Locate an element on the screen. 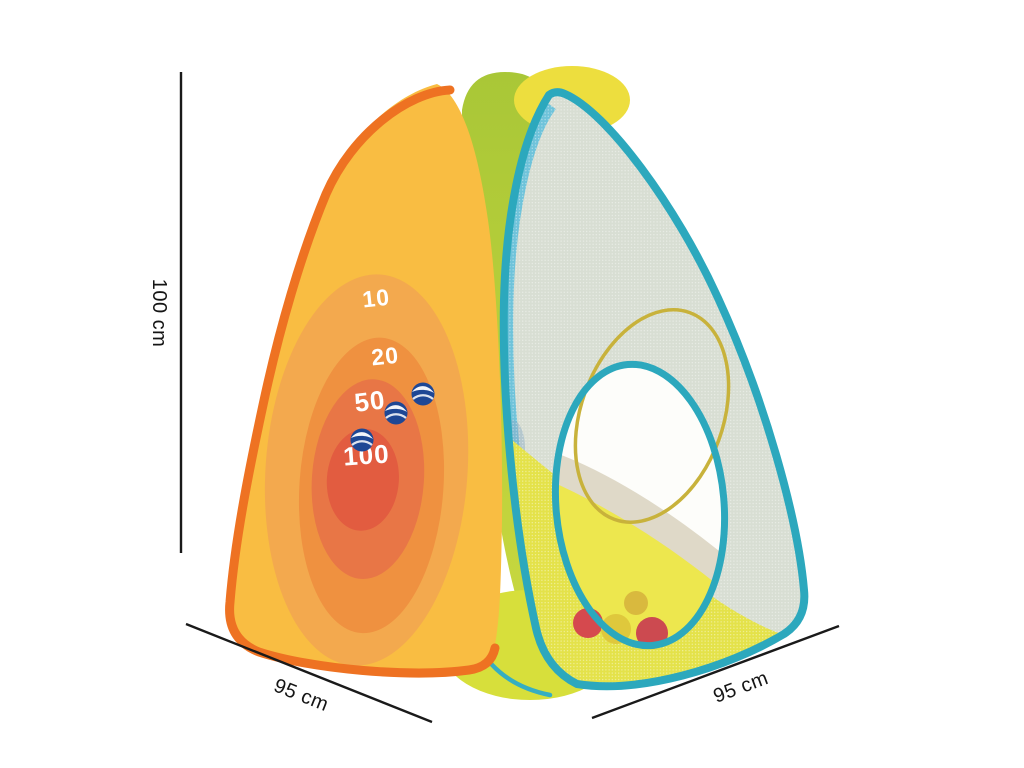  height-dimension: 100 cm is located at coordinates (165, 312).